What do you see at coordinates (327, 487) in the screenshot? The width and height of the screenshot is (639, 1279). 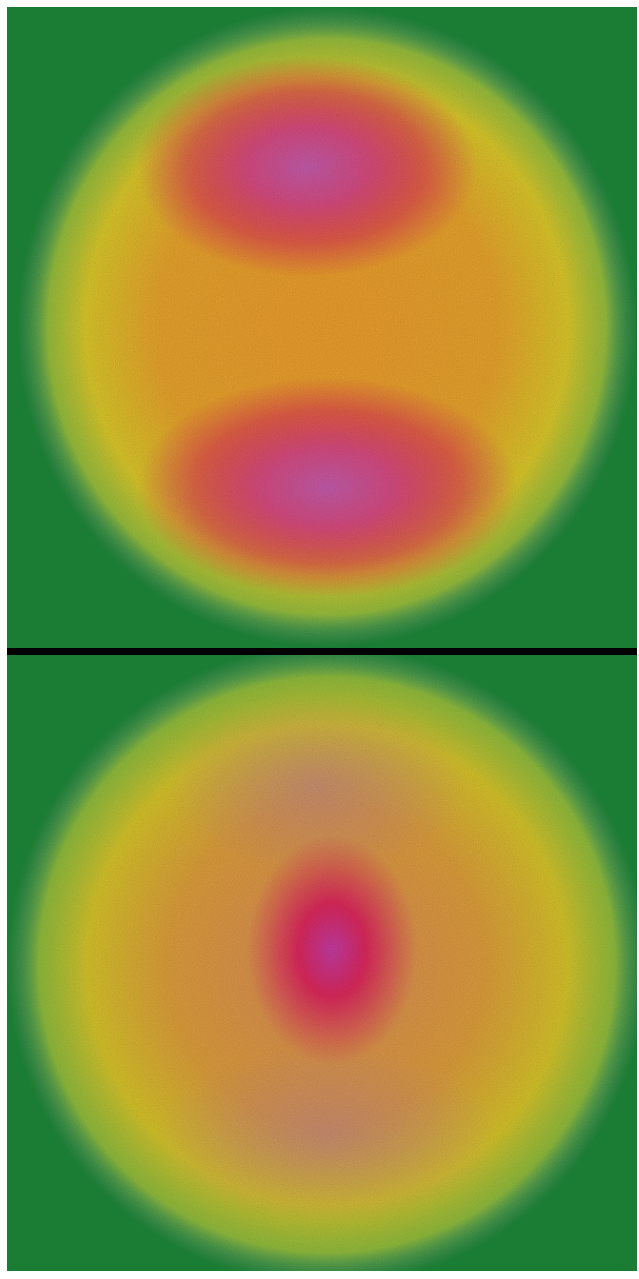 I see `top-lower-lobe` at bounding box center [327, 487].